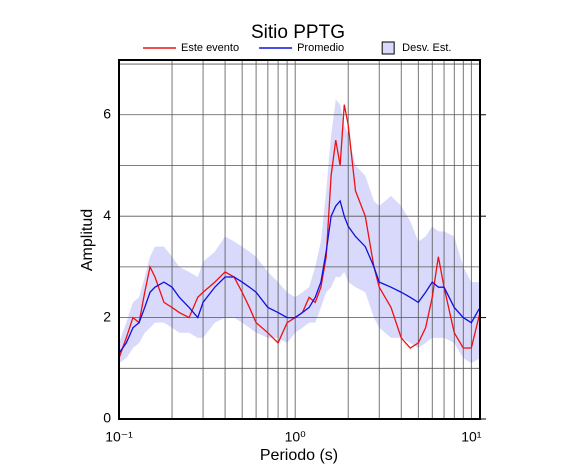 Image resolution: width=586 pixels, height=475 pixels. I want to click on chart-title: Sitio PPTG, so click(298, 32).